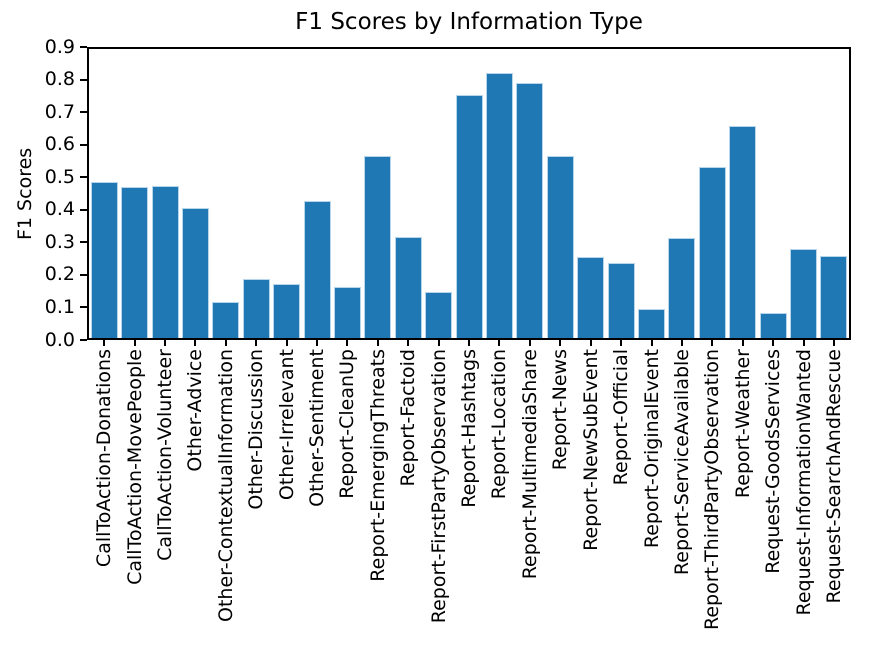 The height and width of the screenshot is (654, 871). I want to click on y-tick-label: 0.0, so click(59, 339).